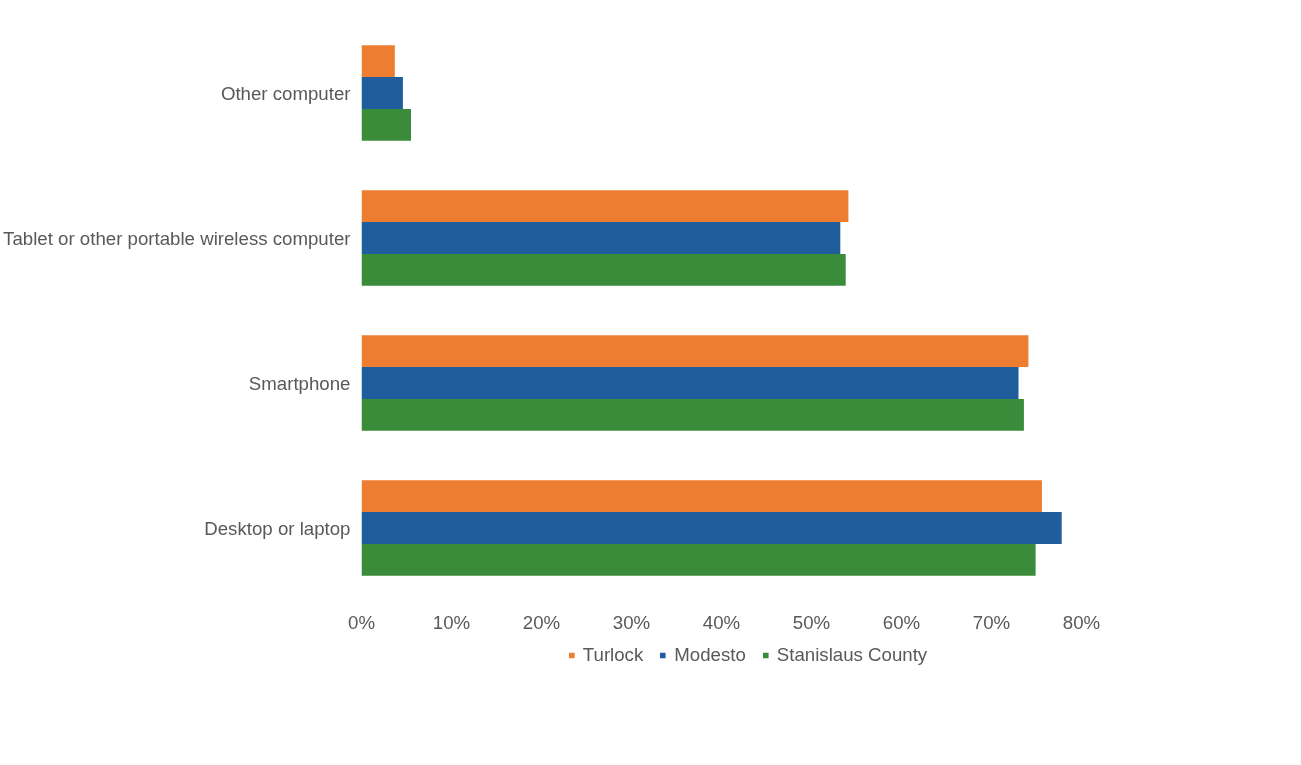 This screenshot has width=1301, height=765. Describe the element at coordinates (277, 528) in the screenshot. I see `y-tick-label: Desktop or laptop` at that location.